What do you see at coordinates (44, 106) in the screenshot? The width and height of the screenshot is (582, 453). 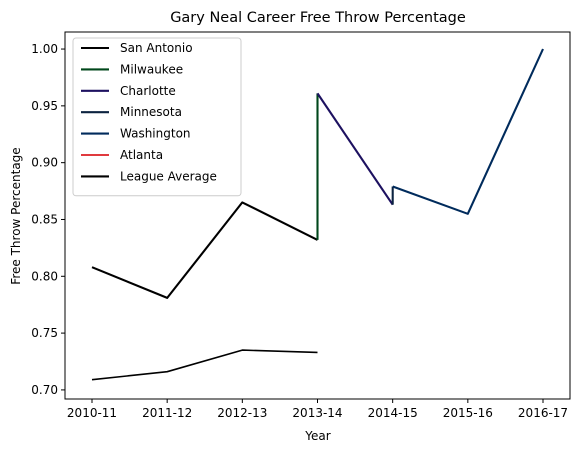 I see `y-tick-label: 0.95` at bounding box center [44, 106].